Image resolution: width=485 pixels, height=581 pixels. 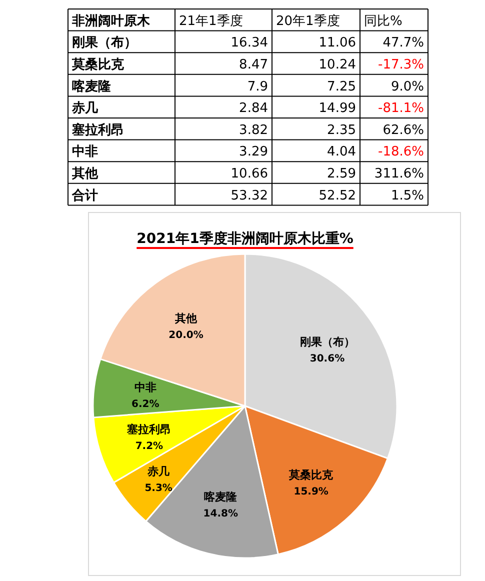 What do you see at coordinates (111, 21) in the screenshot?
I see `text: 非洲阔叶原木` at bounding box center [111, 21].